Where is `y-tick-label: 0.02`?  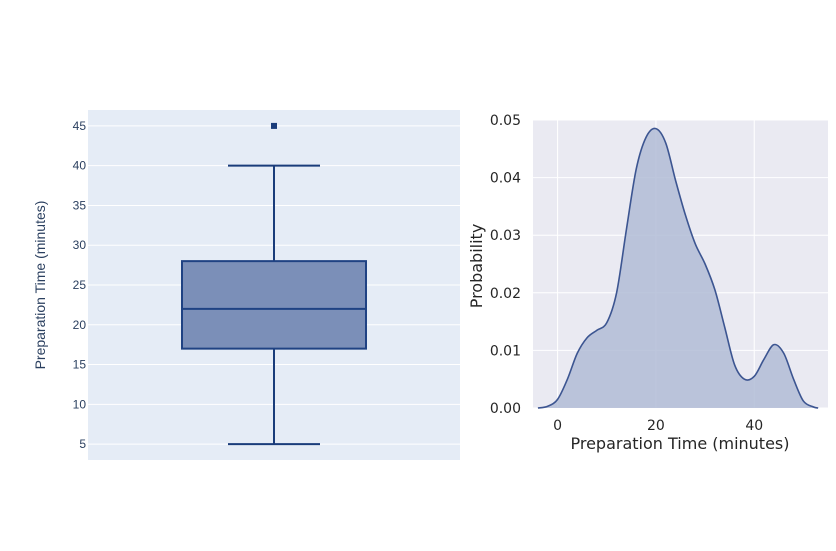
y-tick-label: 0.02 is located at coordinates (505, 294).